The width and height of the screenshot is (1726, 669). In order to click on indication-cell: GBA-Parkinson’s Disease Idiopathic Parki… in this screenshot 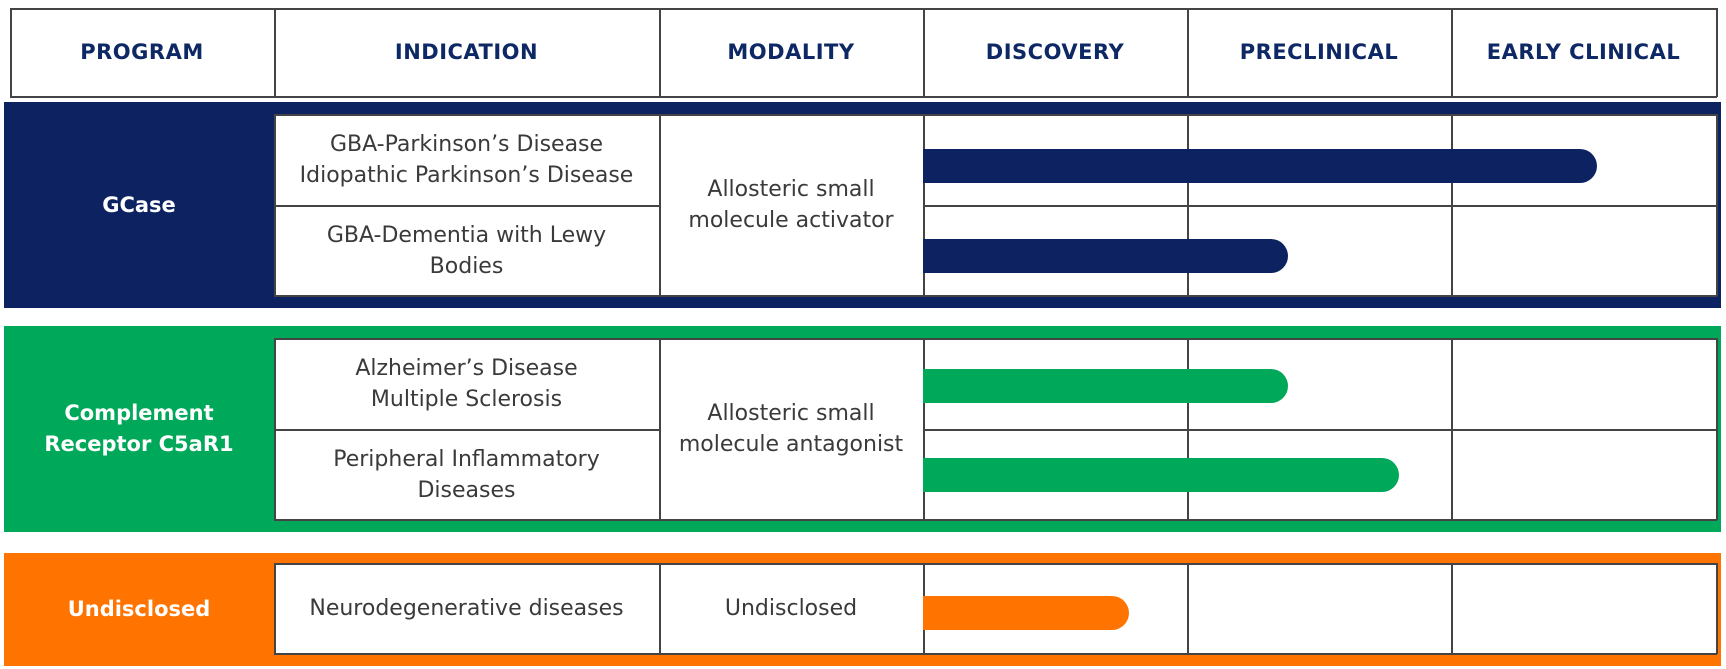, I will do `click(466, 159)`.